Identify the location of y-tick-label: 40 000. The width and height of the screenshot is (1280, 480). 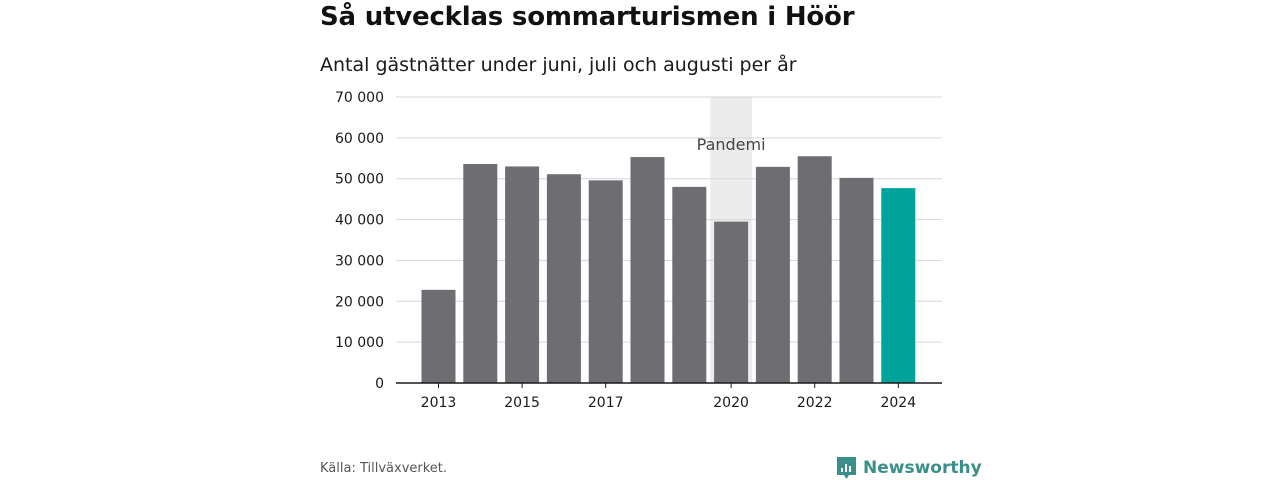
(359, 221).